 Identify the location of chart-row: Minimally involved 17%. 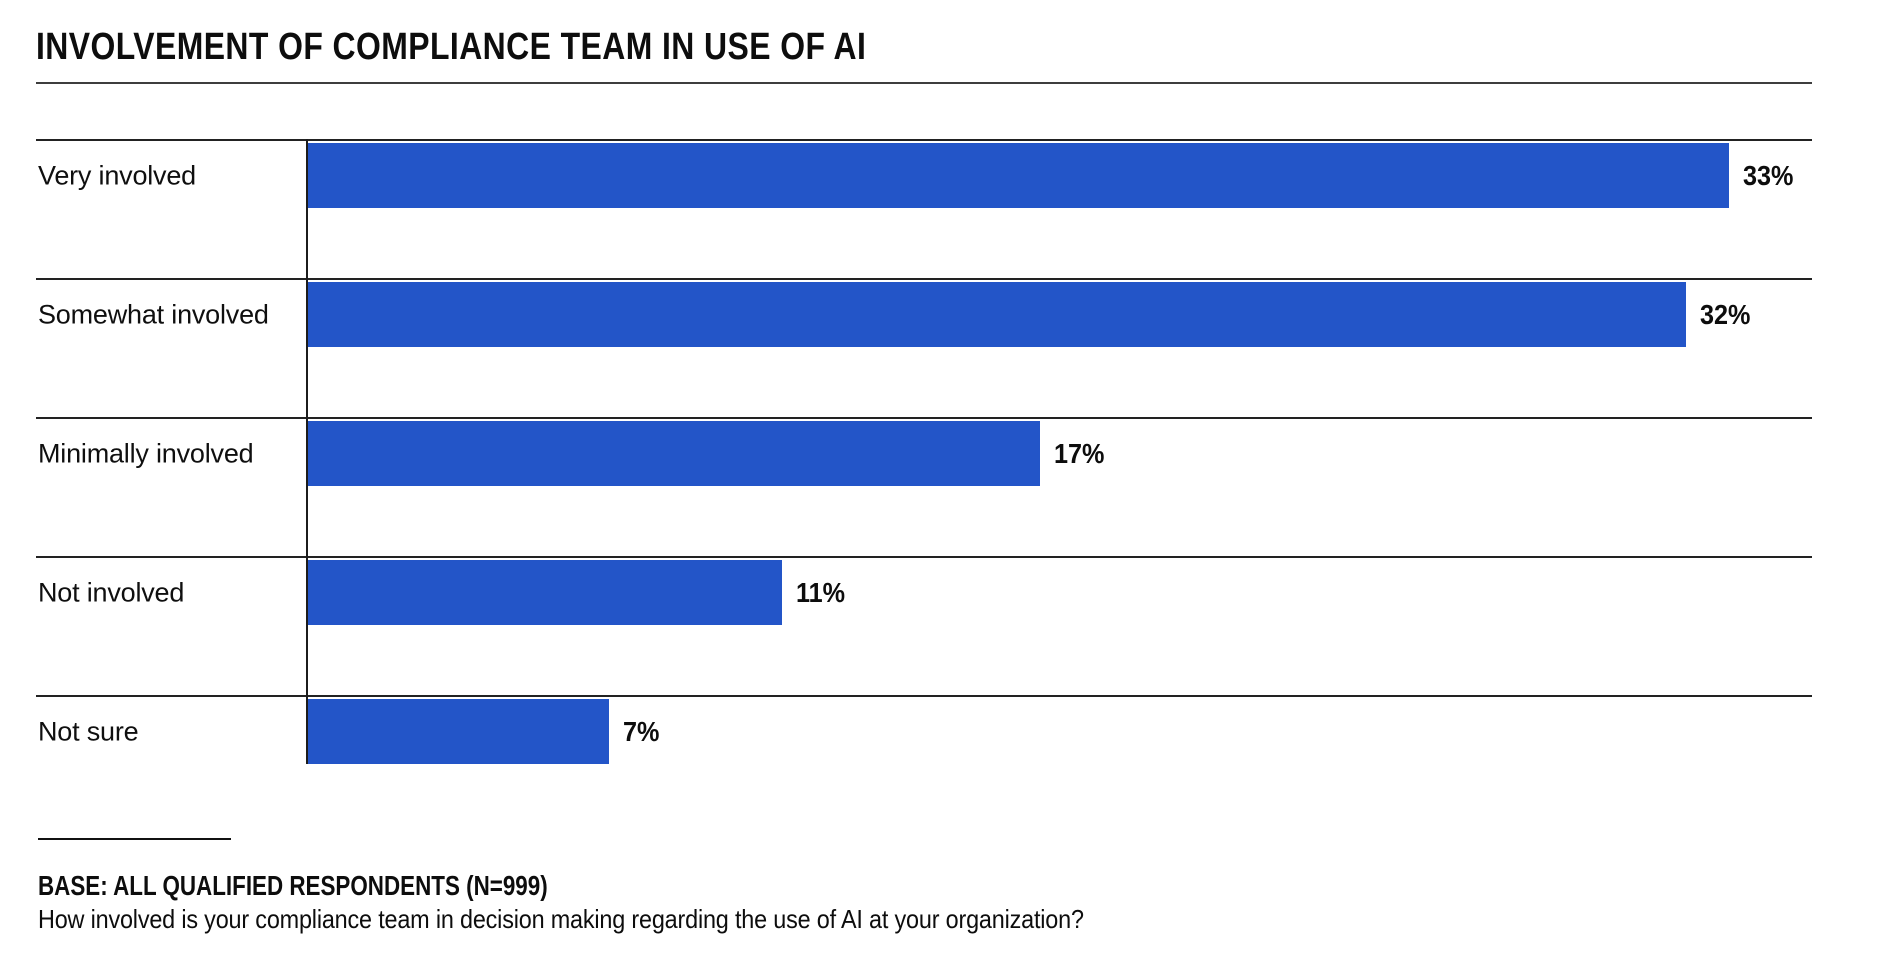
(924, 486).